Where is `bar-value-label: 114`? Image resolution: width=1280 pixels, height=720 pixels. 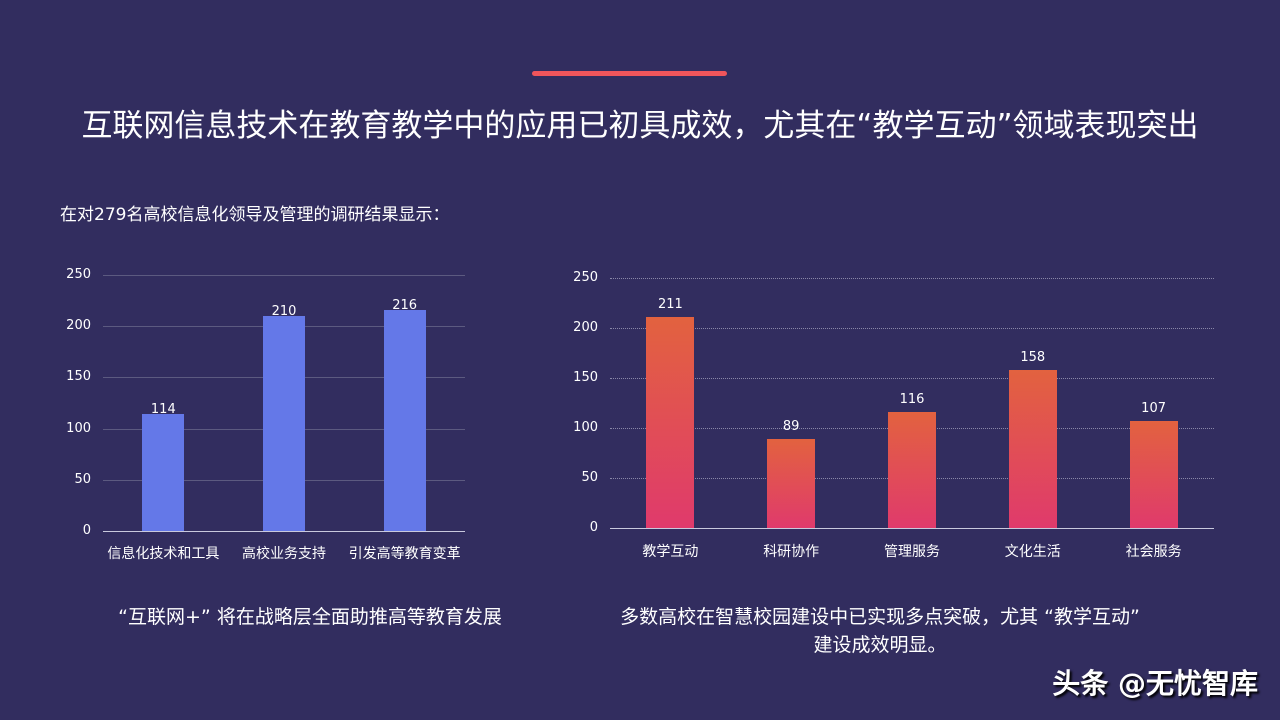
bar-value-label: 114 is located at coordinates (163, 410).